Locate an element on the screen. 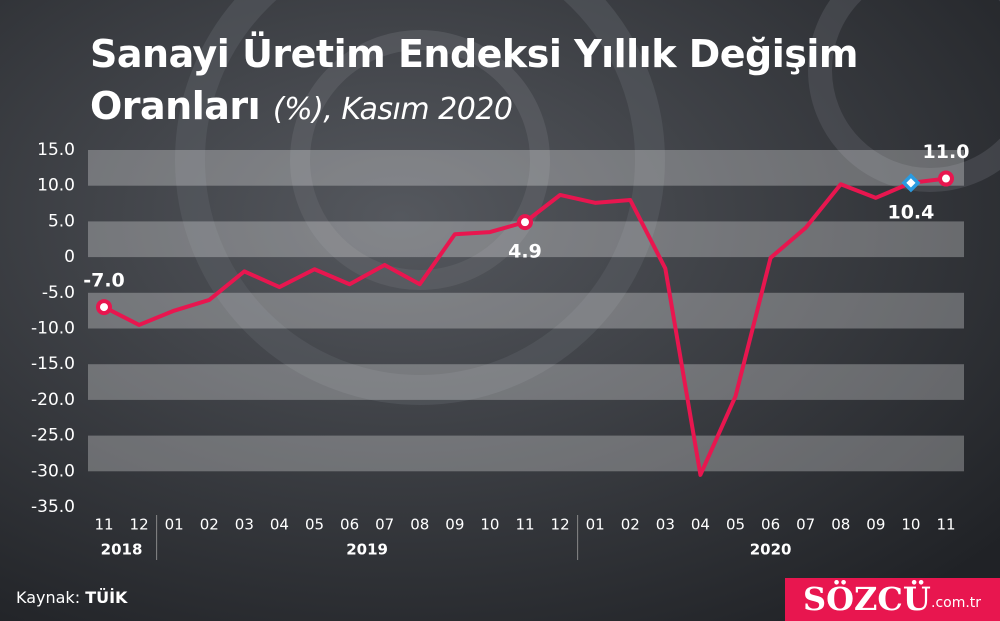 This screenshot has width=1000, height=621. value-label: 4.9 is located at coordinates (525, 252).